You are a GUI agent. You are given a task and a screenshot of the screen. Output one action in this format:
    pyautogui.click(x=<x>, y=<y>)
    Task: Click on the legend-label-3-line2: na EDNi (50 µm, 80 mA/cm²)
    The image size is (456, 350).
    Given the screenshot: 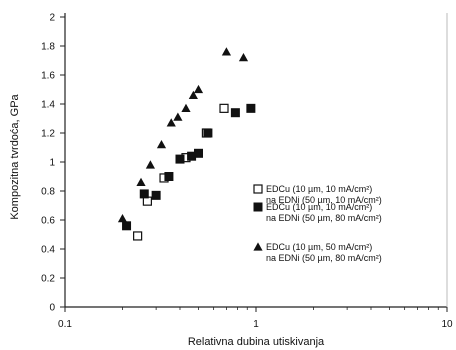 What is the action you would take?
    pyautogui.click(x=324, y=258)
    